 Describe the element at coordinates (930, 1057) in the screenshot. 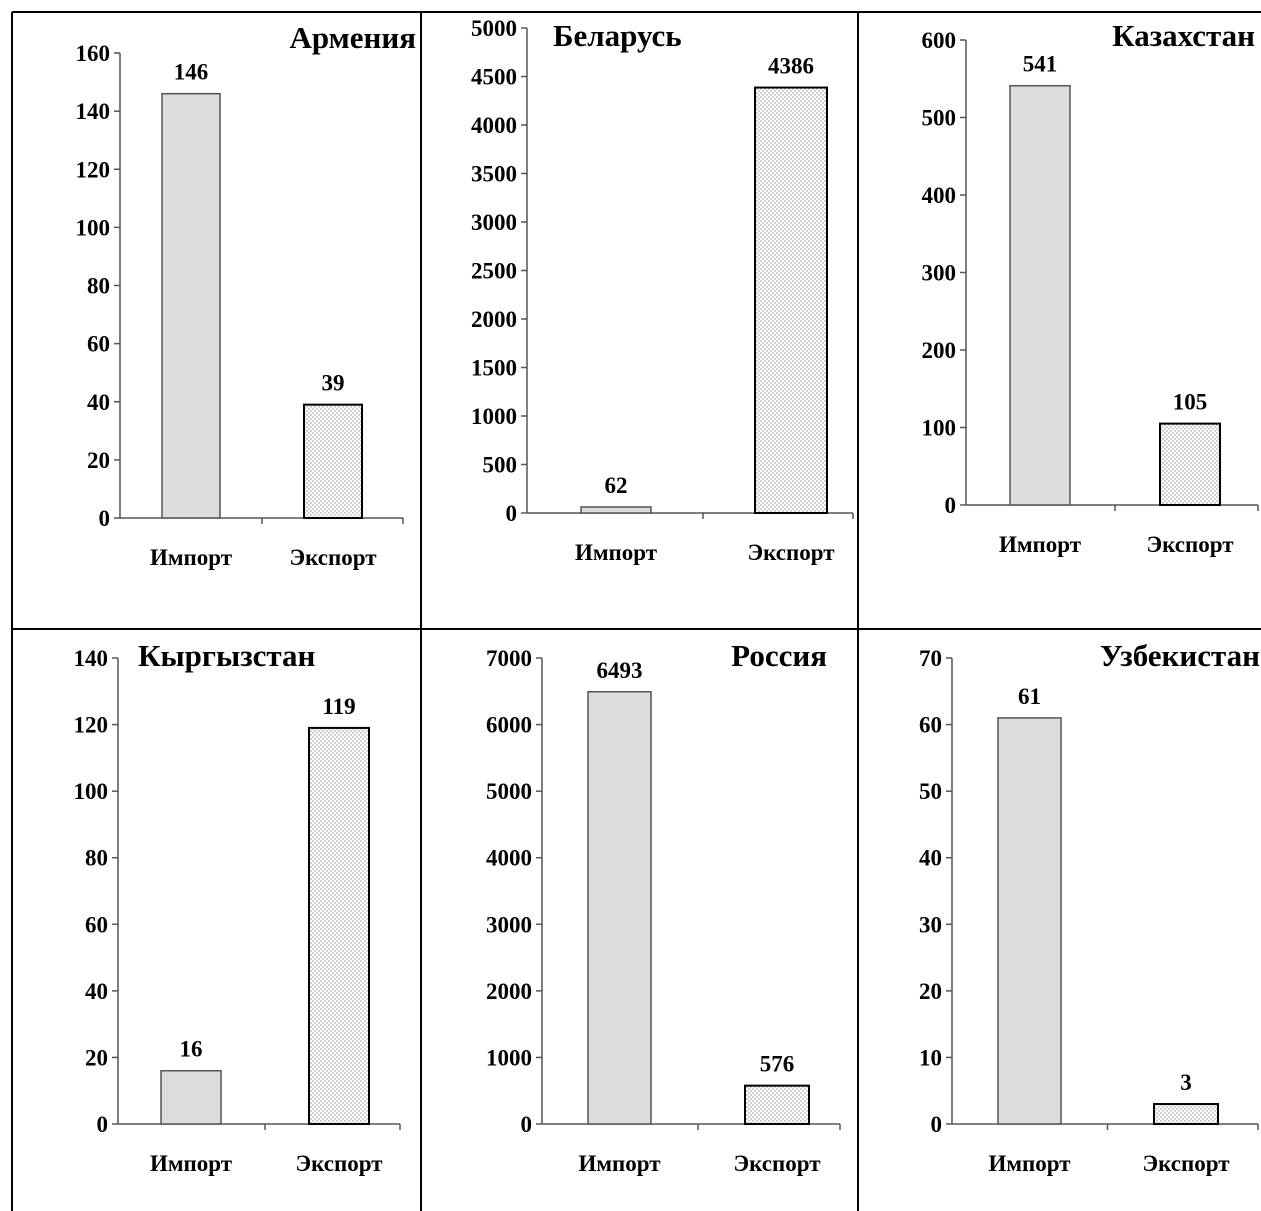

I see `y-tick-label: 10` at that location.